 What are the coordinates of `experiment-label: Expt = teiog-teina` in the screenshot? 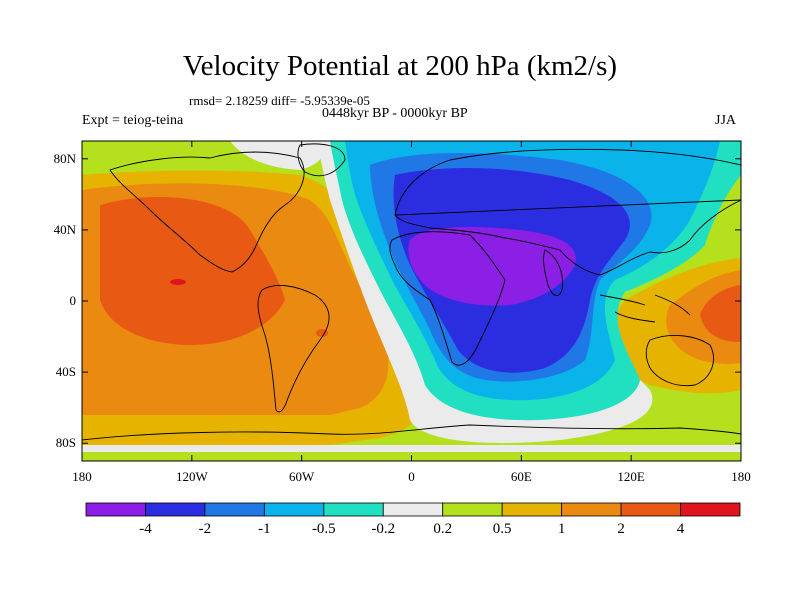 It's located at (133, 120).